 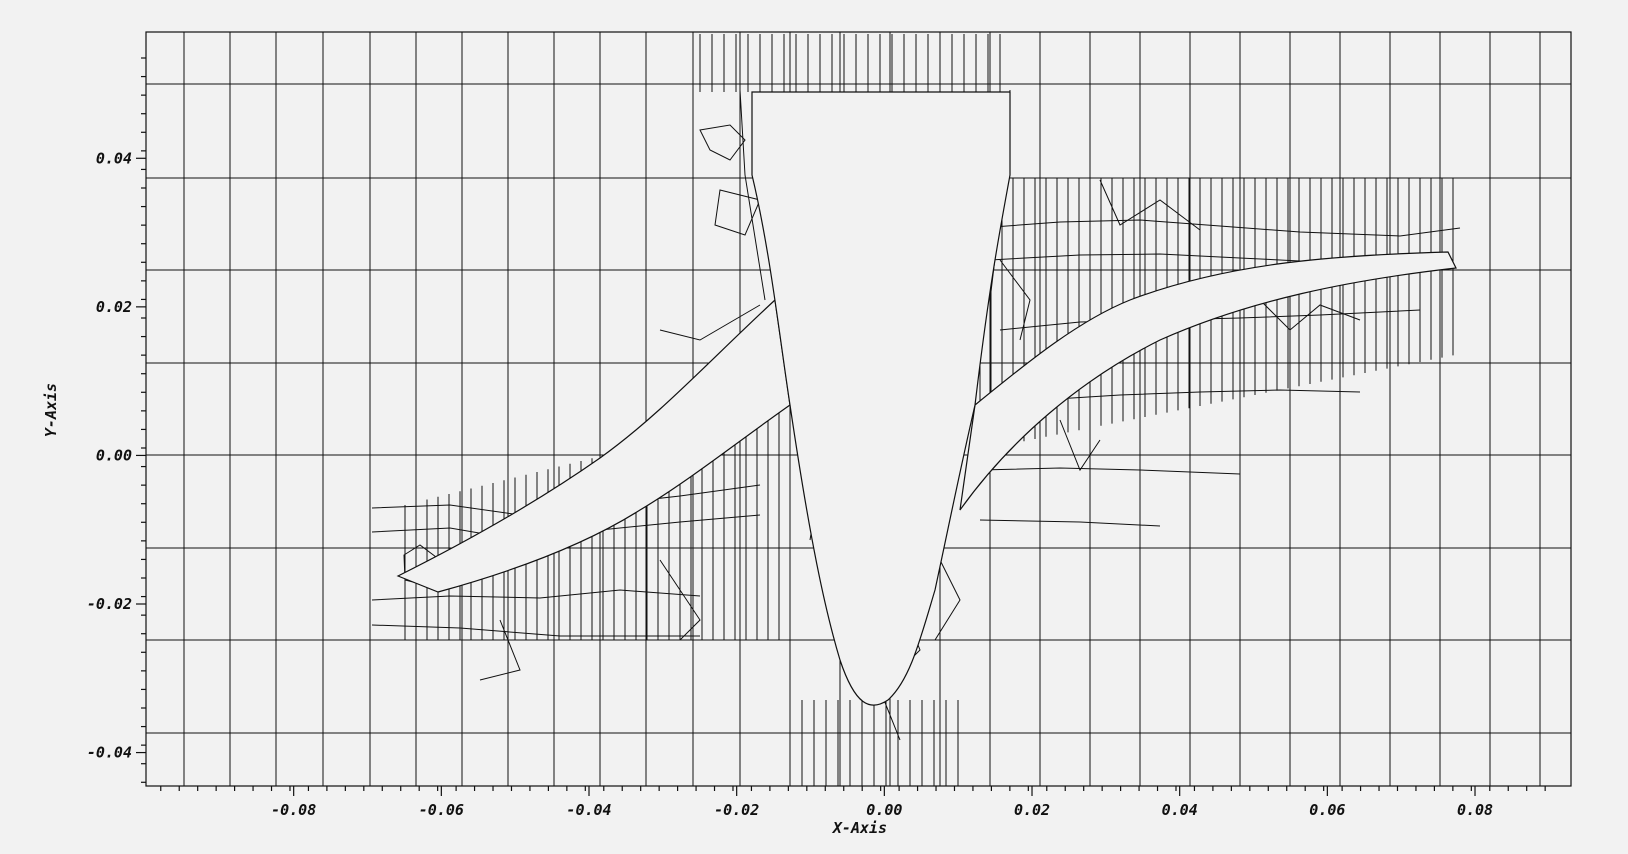 What do you see at coordinates (141, 420) in the screenshot?
I see `y-axis-ticks` at bounding box center [141, 420].